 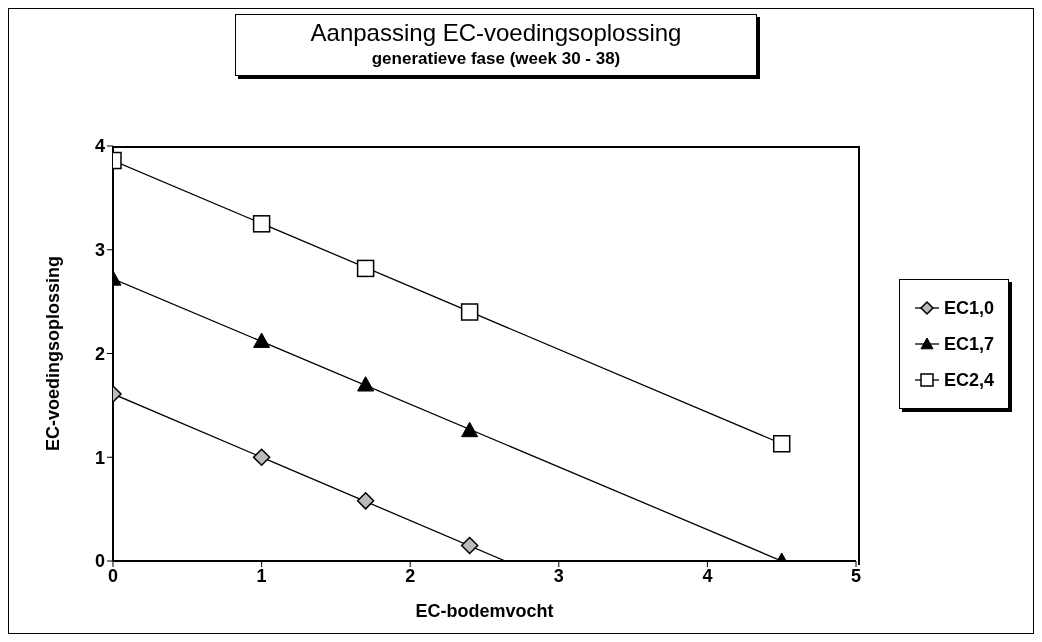 What do you see at coordinates (53, 353) in the screenshot?
I see `y-axis-title: EC-voedingsoplossing` at bounding box center [53, 353].